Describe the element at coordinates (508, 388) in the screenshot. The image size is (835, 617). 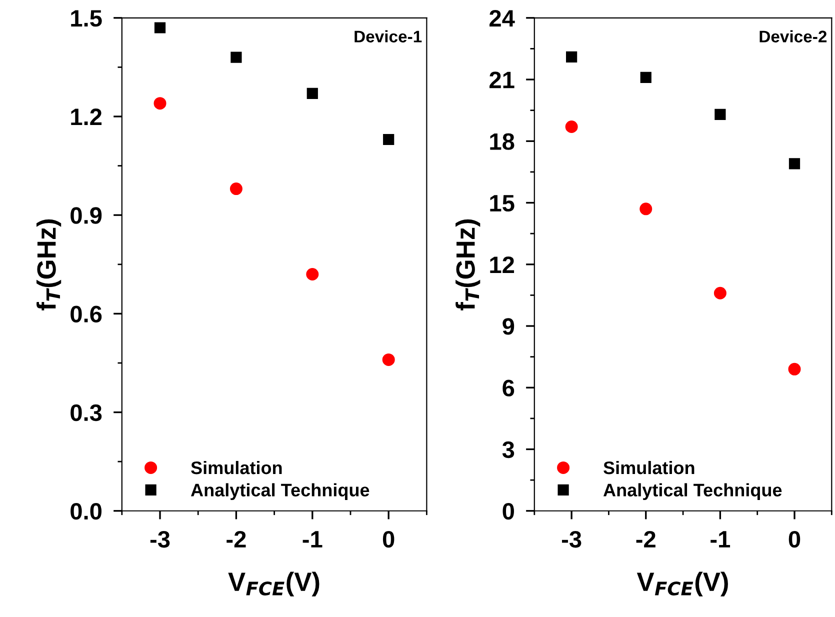
I see `y-tick-label: 6` at that location.